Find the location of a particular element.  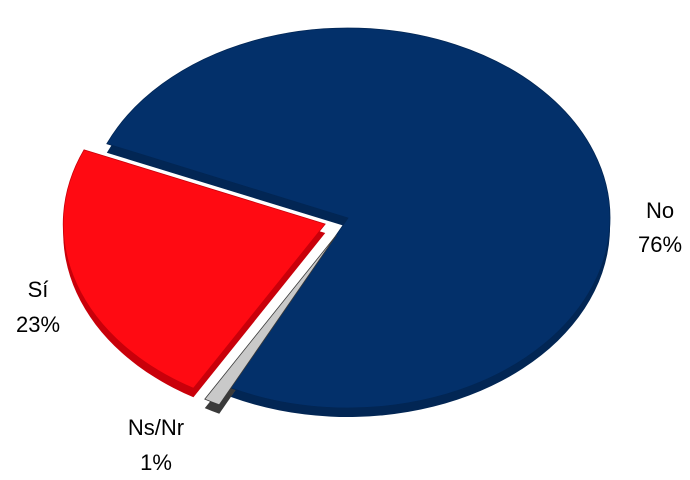

slice-label-nsnr: Ns/Nr is located at coordinates (156, 427).